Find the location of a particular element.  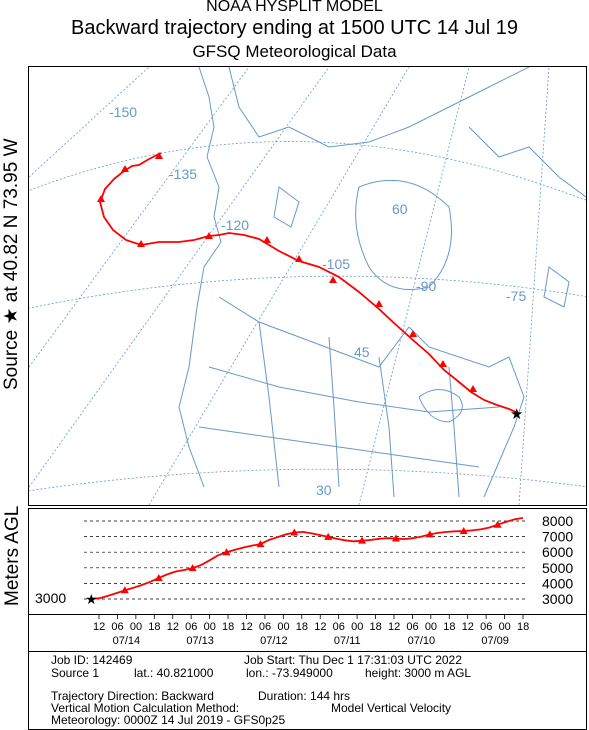

longitude-label: -75 is located at coordinates (516, 296).